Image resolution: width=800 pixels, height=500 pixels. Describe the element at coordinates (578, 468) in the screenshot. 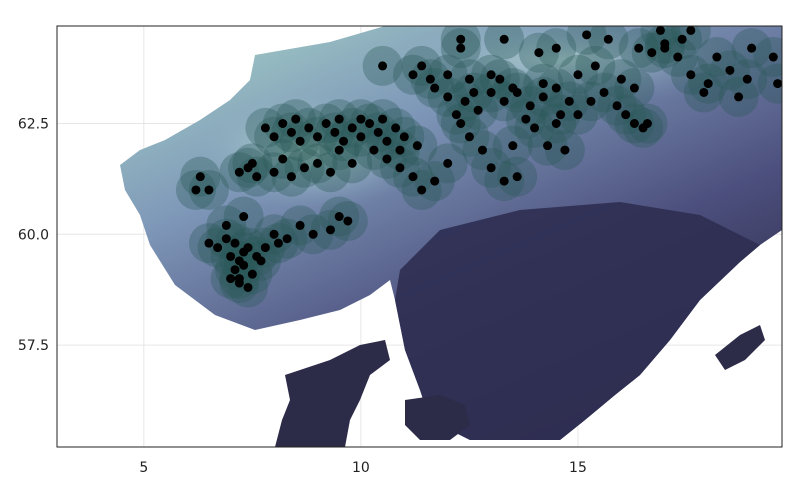

I see `x-tick-label: 15` at that location.